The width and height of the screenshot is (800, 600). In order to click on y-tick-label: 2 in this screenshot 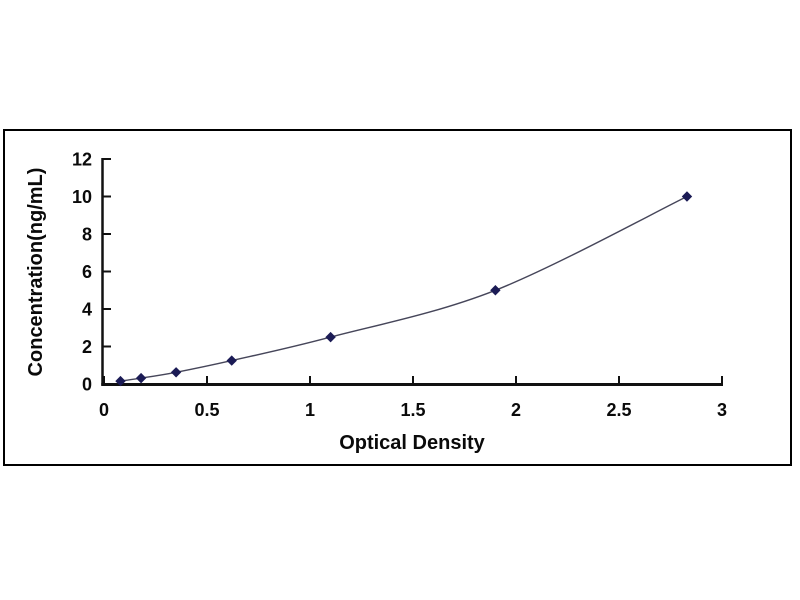, I will do `click(87, 347)`.